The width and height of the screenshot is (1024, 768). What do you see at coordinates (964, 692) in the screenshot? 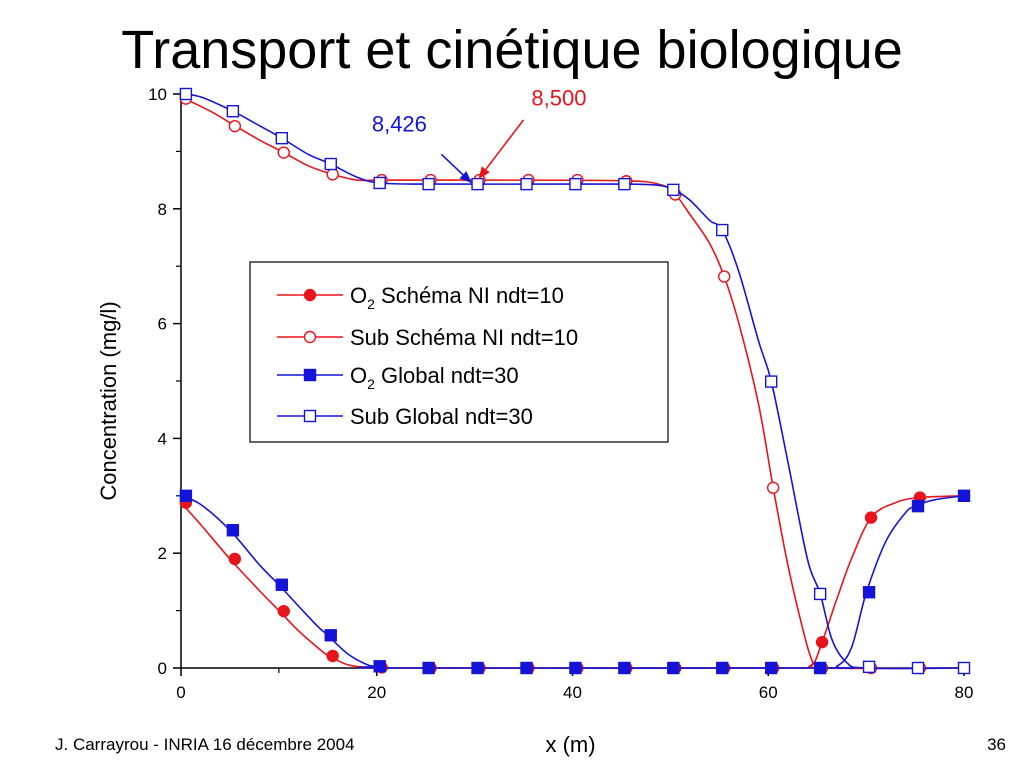
I see `x-tick-label: 80` at bounding box center [964, 692].